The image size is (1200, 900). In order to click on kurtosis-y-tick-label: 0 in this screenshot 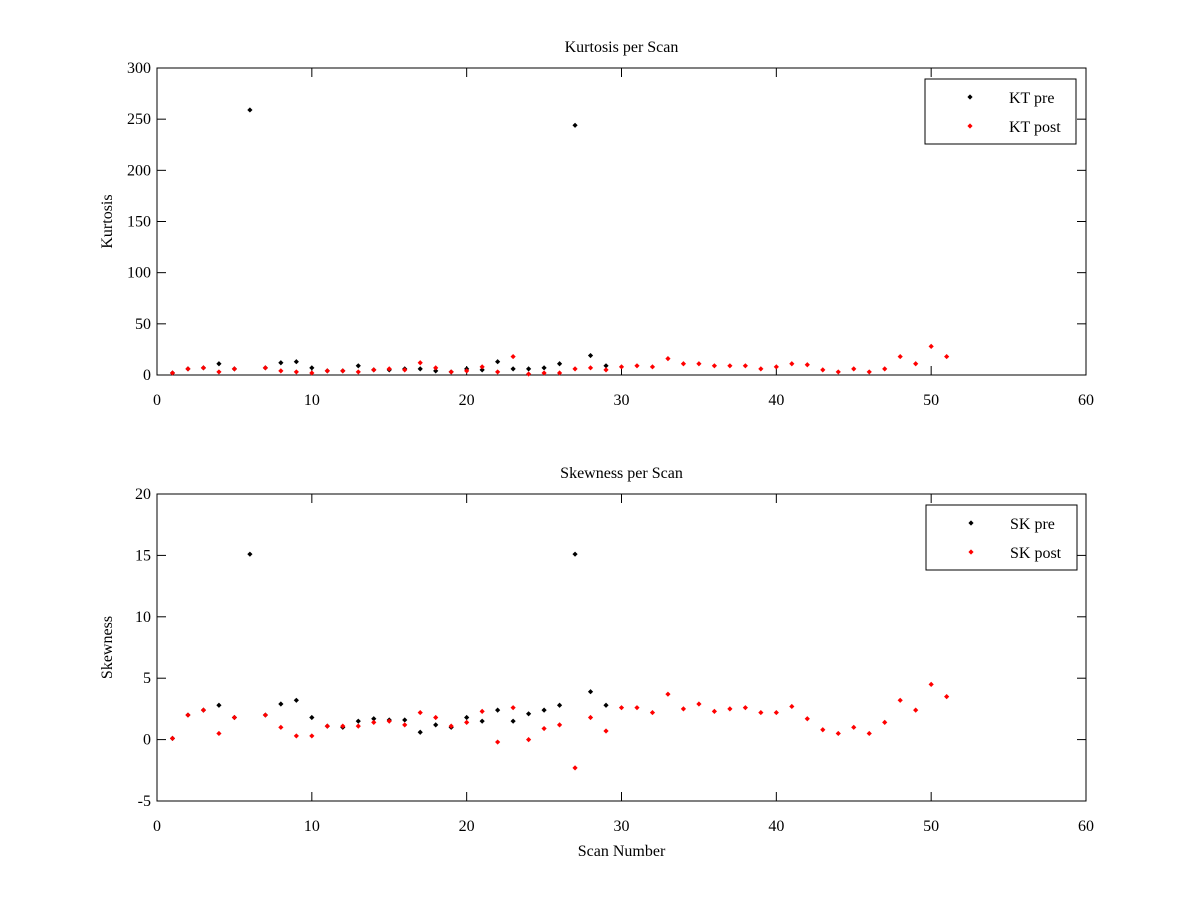, I will do `click(147, 375)`.